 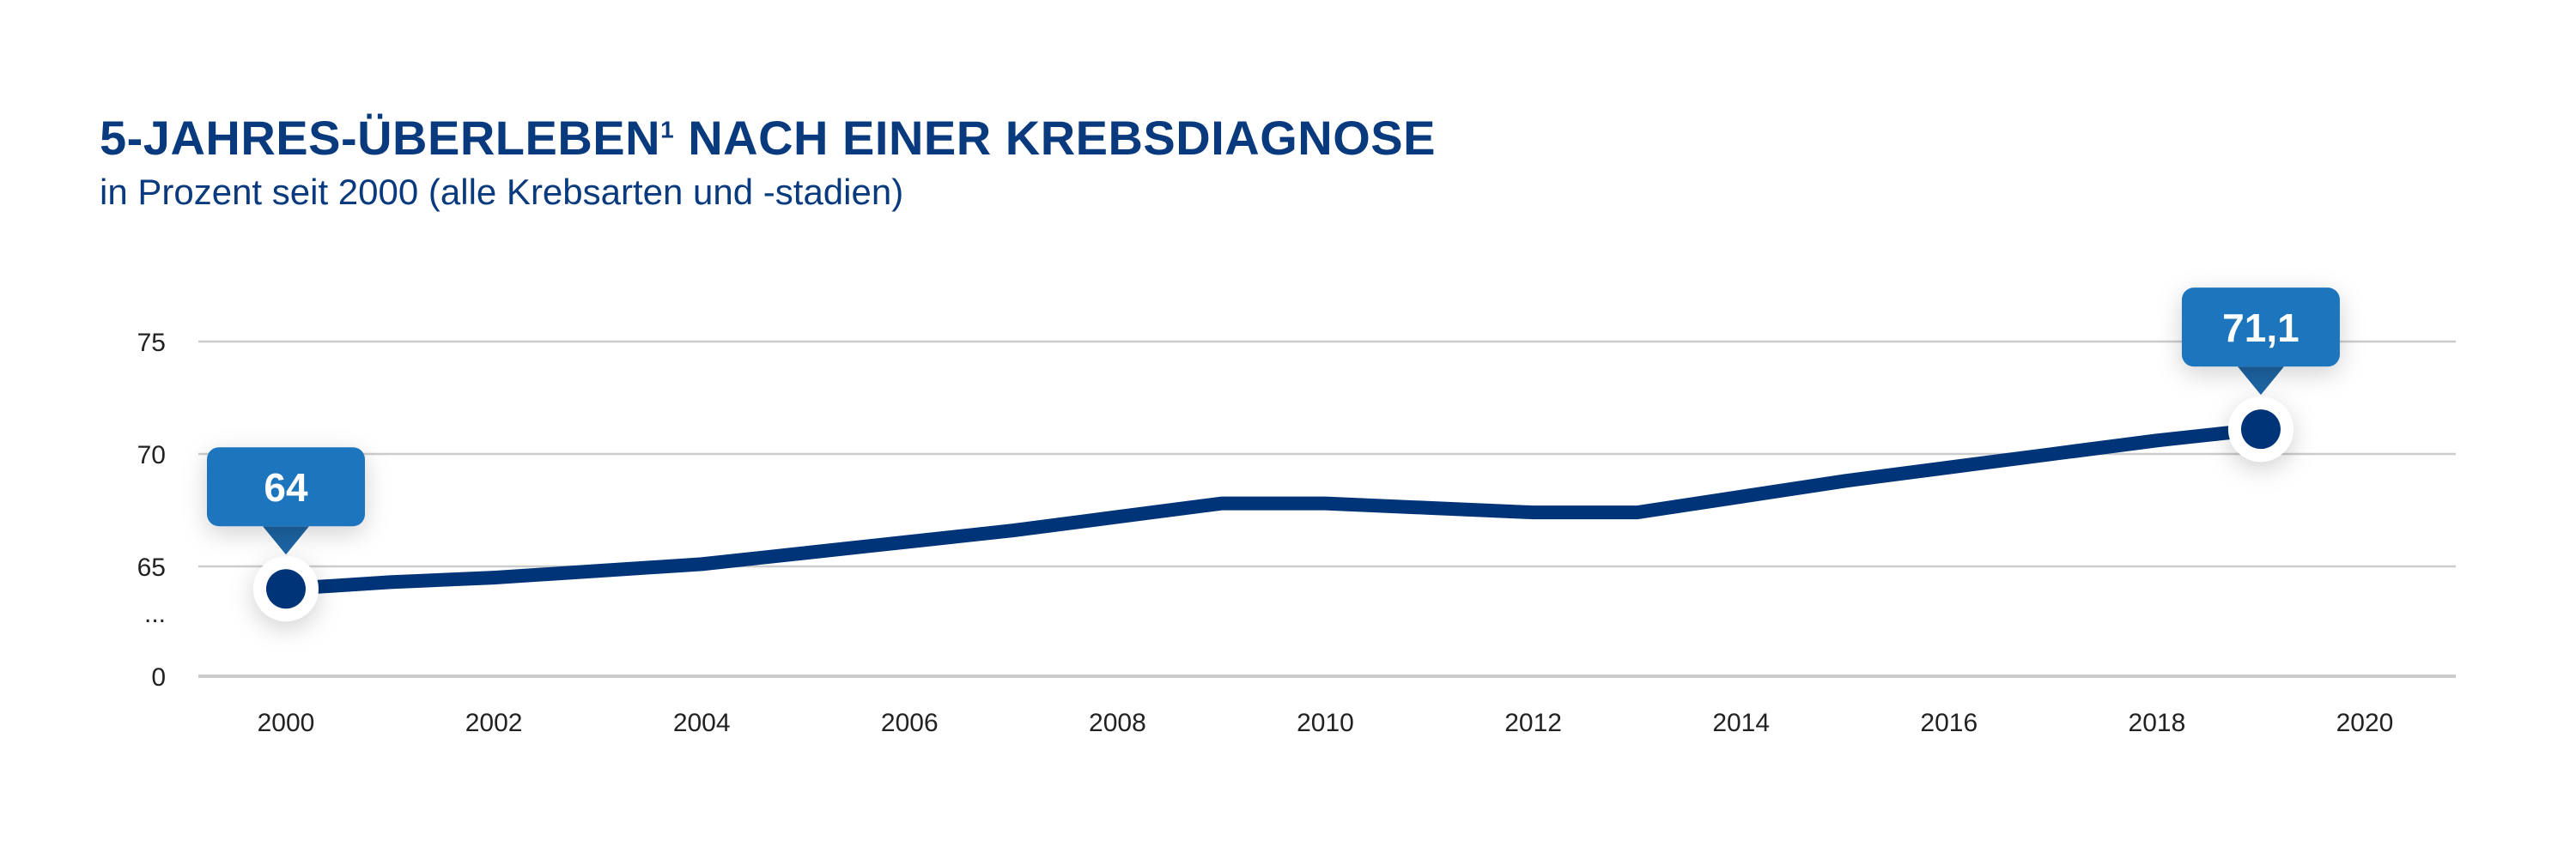 I want to click on x-tick-label: 2010, so click(x=1325, y=723).